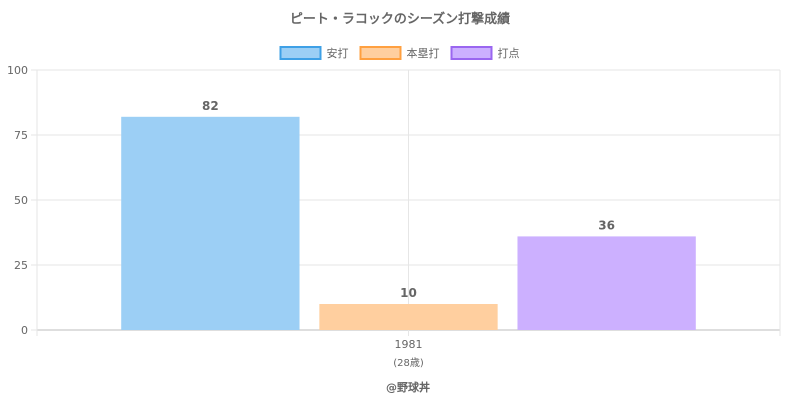 The height and width of the screenshot is (400, 800). I want to click on y-axis-ticks: 0 25 50 75 100, so click(17, 200).